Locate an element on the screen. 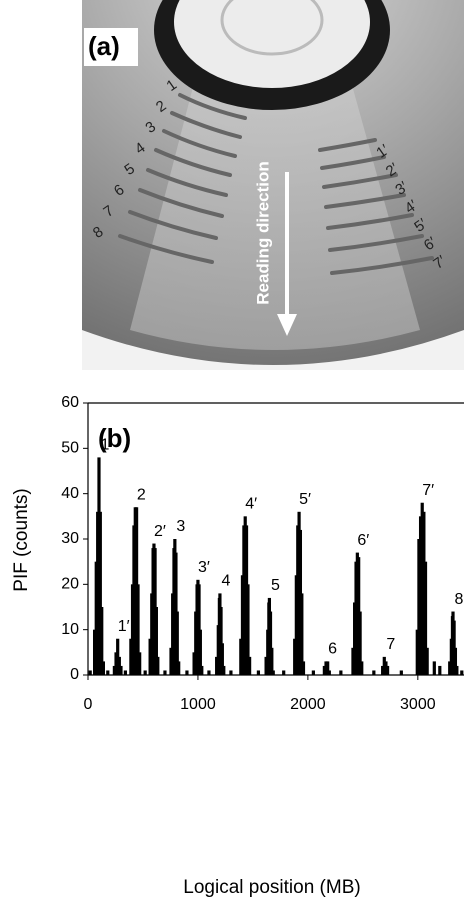 Image resolution: width=464 pixels, height=903 pixels. disc-edge is located at coordinates (273, 350).